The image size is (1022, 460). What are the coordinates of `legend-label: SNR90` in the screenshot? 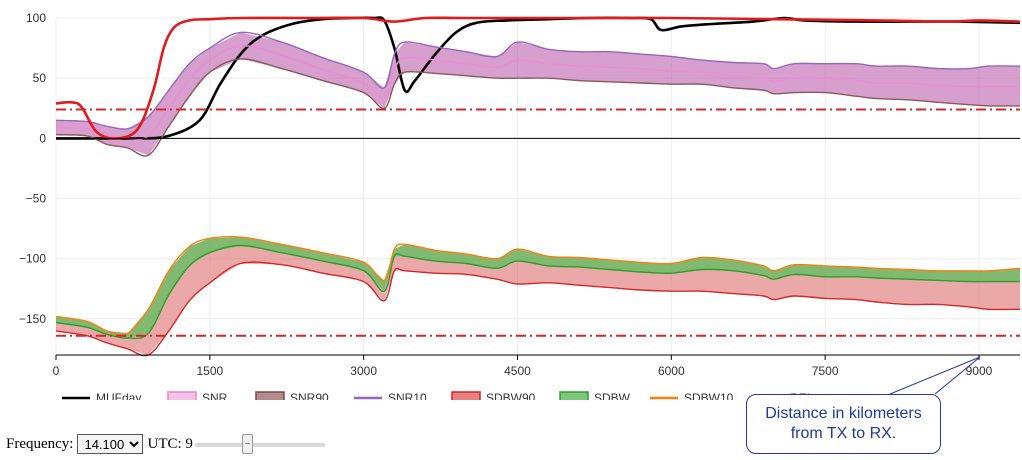 It's located at (309, 395).